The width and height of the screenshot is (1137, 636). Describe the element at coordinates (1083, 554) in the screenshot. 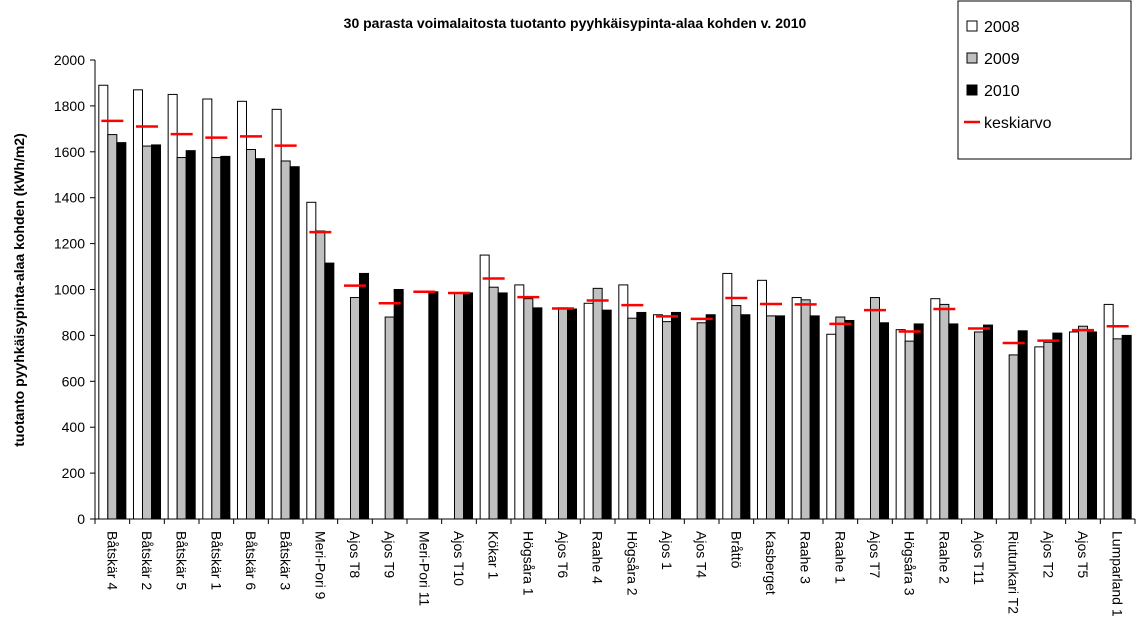

I see `x-tick-label: Ajos T5` at that location.